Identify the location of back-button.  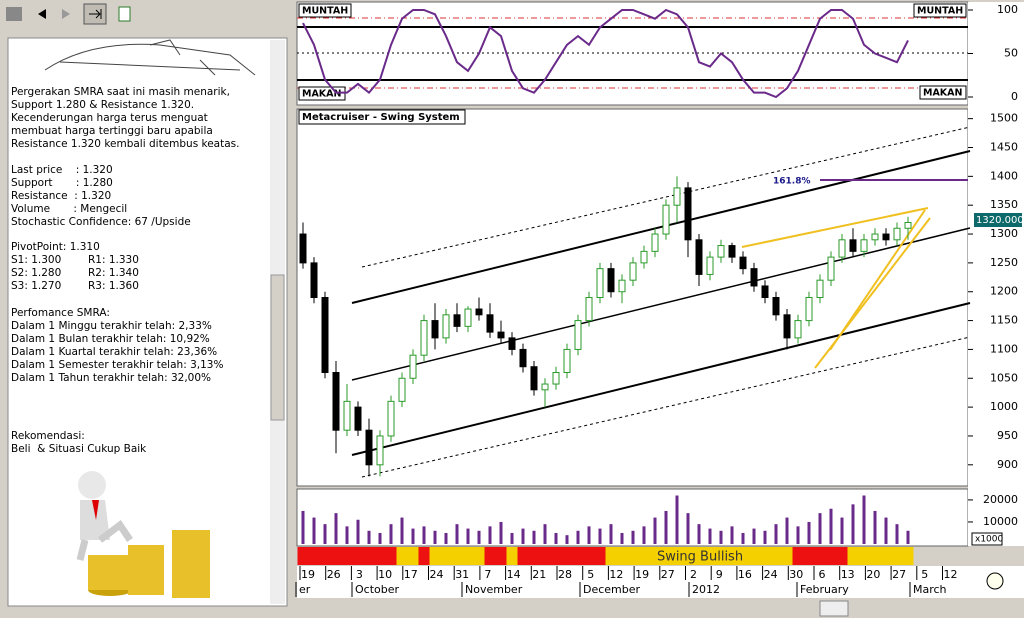
(42, 14).